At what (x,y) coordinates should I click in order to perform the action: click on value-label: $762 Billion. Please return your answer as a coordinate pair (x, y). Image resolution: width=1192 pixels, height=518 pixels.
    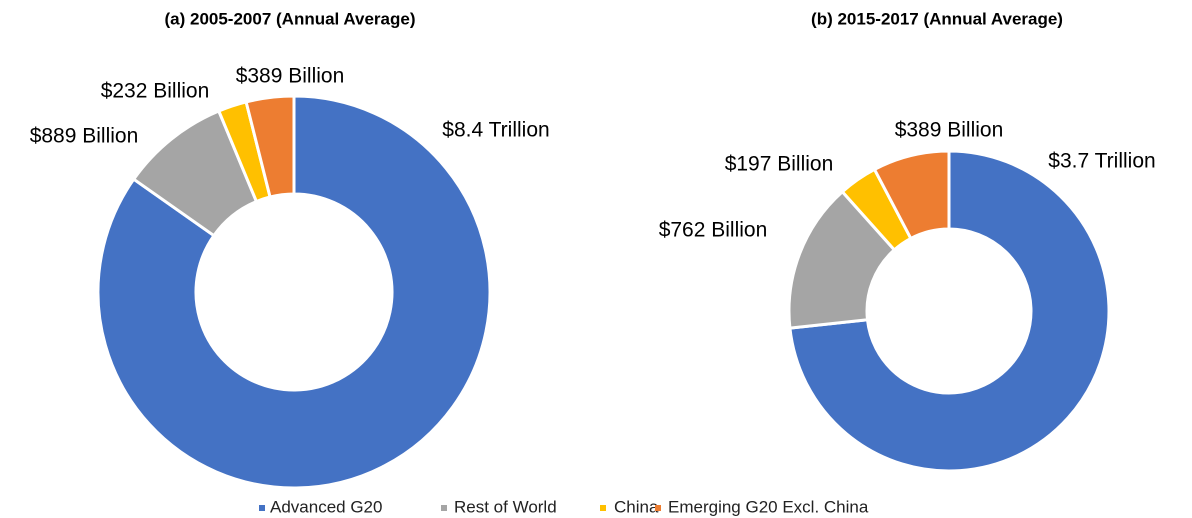
    Looking at the image, I should click on (713, 230).